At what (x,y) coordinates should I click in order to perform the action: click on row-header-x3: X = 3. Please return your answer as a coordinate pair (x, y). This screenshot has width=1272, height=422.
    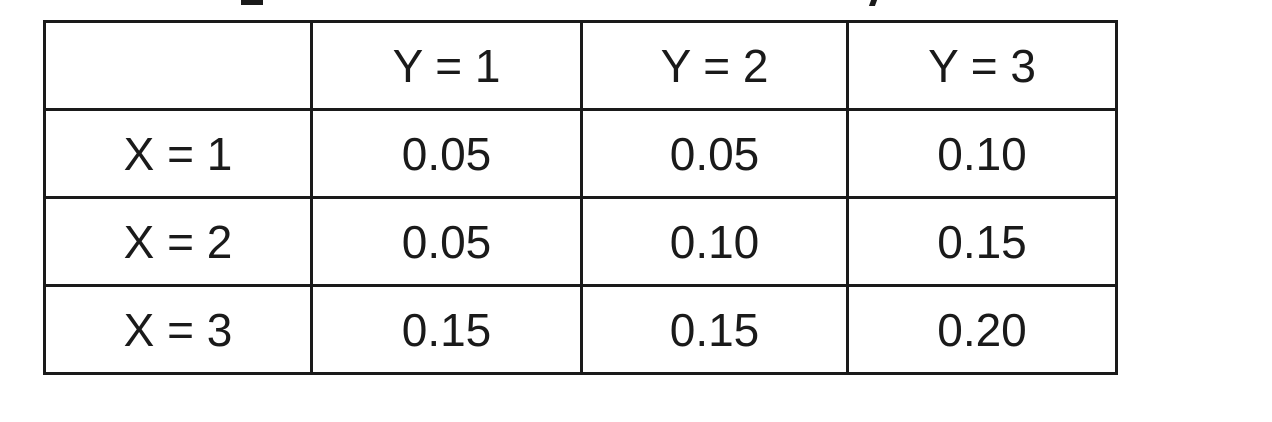
    Looking at the image, I should click on (178, 329).